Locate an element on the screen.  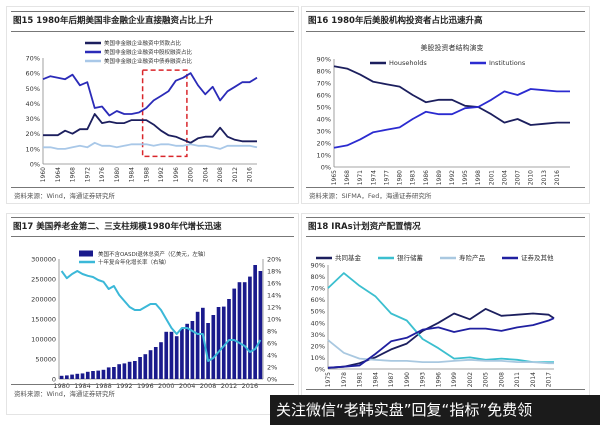
legend-label: 银行储蓄 is located at coordinates (410, 257).